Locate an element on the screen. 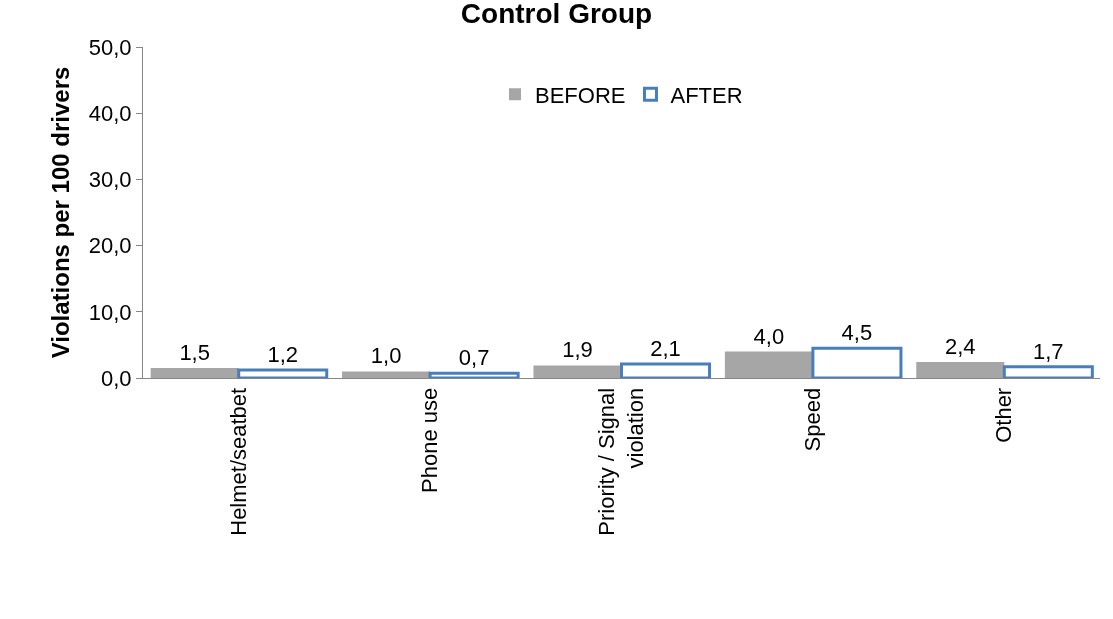  data-label: 1,0 is located at coordinates (386, 356).